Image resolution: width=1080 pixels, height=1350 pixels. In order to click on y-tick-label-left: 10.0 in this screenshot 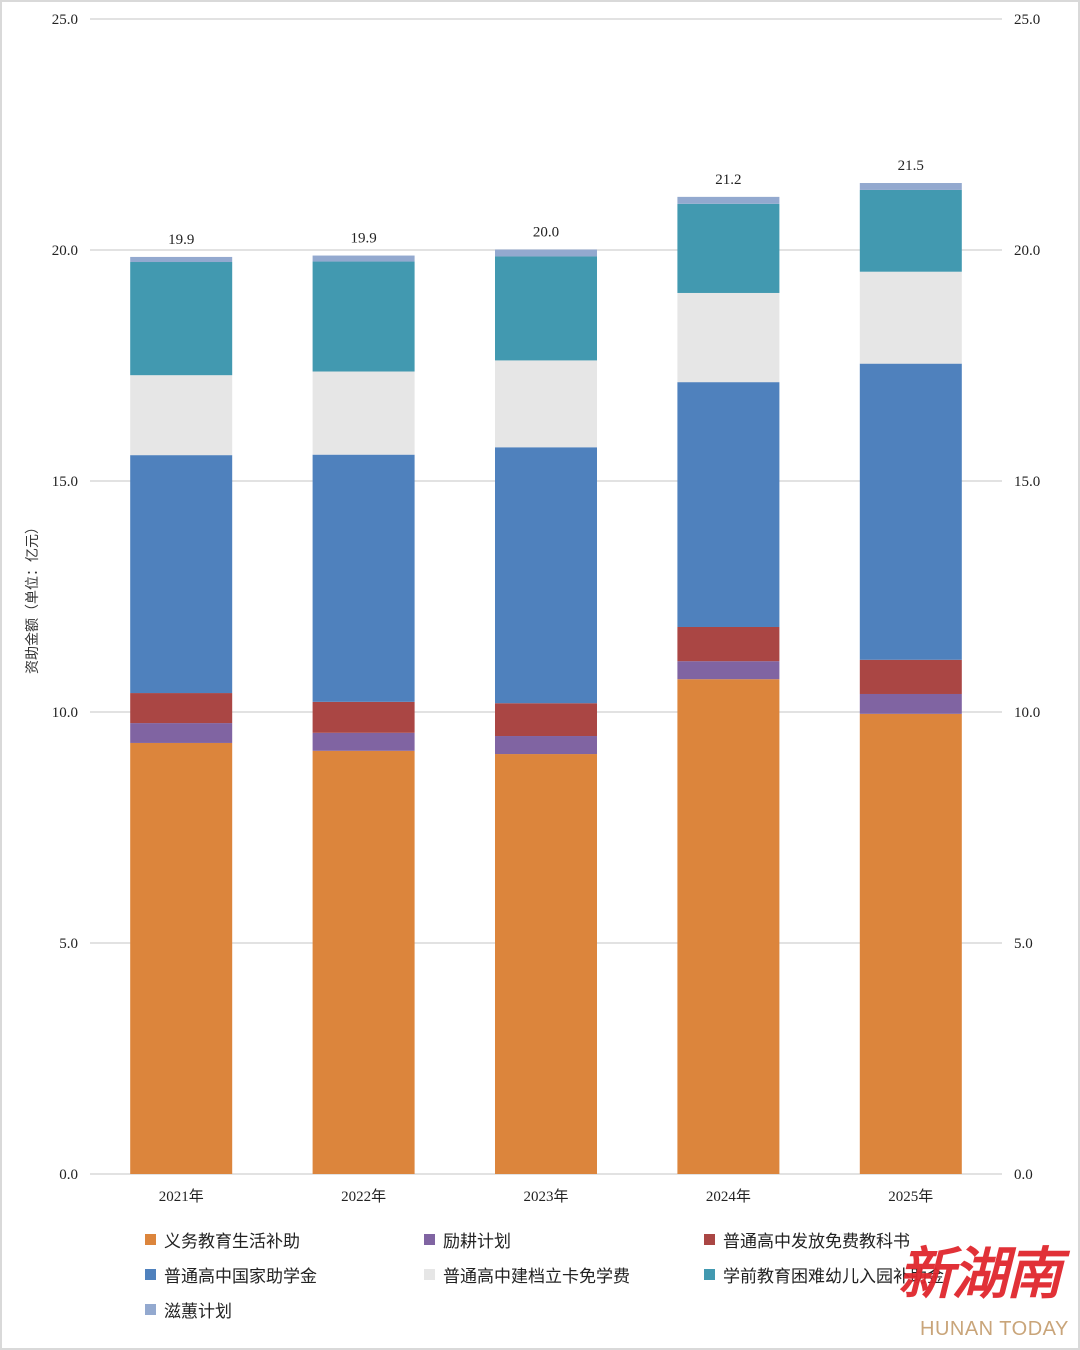, I will do `click(65, 713)`.